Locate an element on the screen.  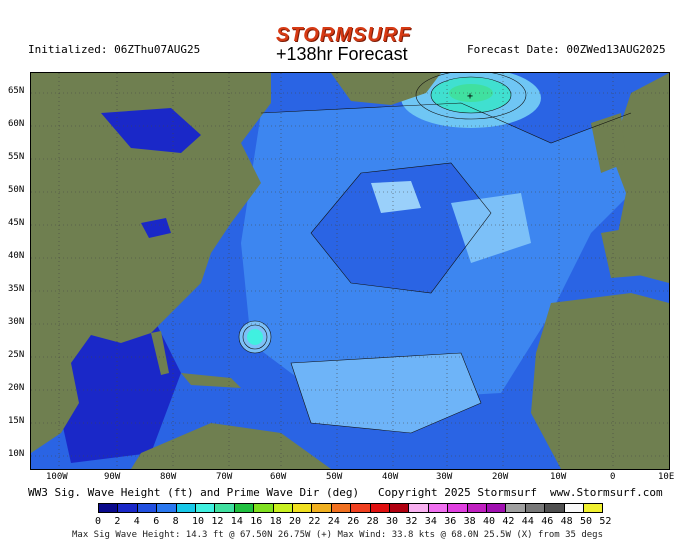
lon-label-70w: 70W is located at coordinates (224, 477).